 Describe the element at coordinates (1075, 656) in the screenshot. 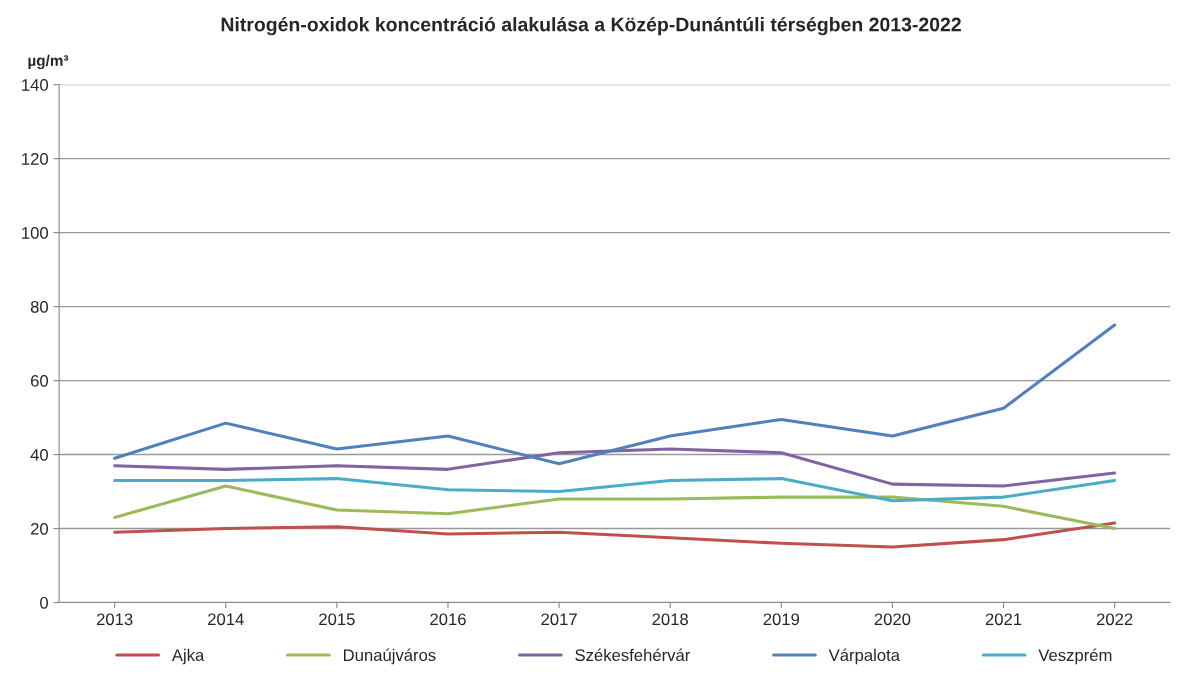

I see `legend-label: Veszprém` at that location.